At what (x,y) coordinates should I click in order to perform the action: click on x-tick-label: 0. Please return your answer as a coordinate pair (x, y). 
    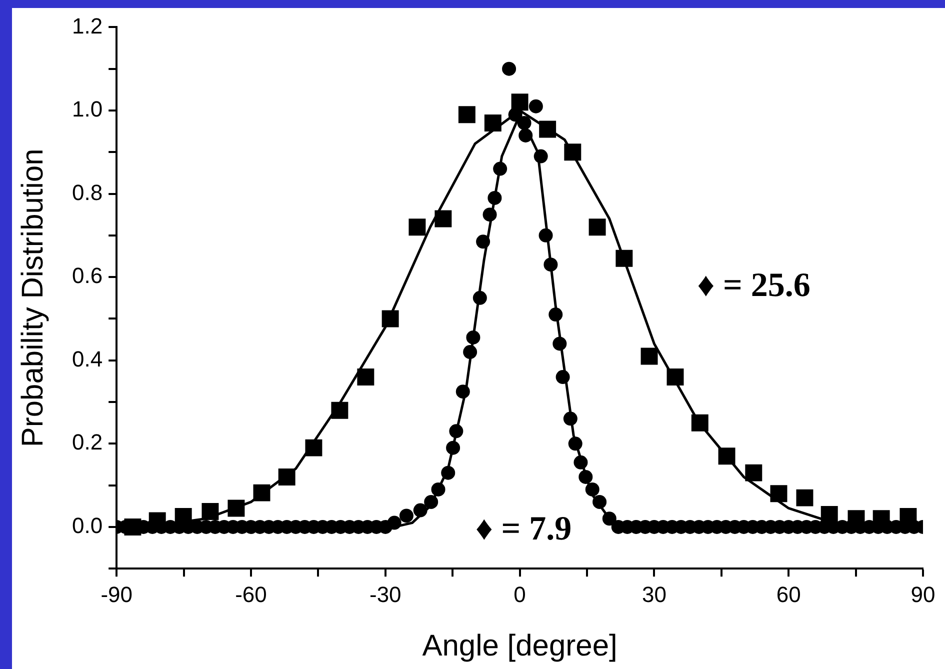
    Looking at the image, I should click on (520, 594).